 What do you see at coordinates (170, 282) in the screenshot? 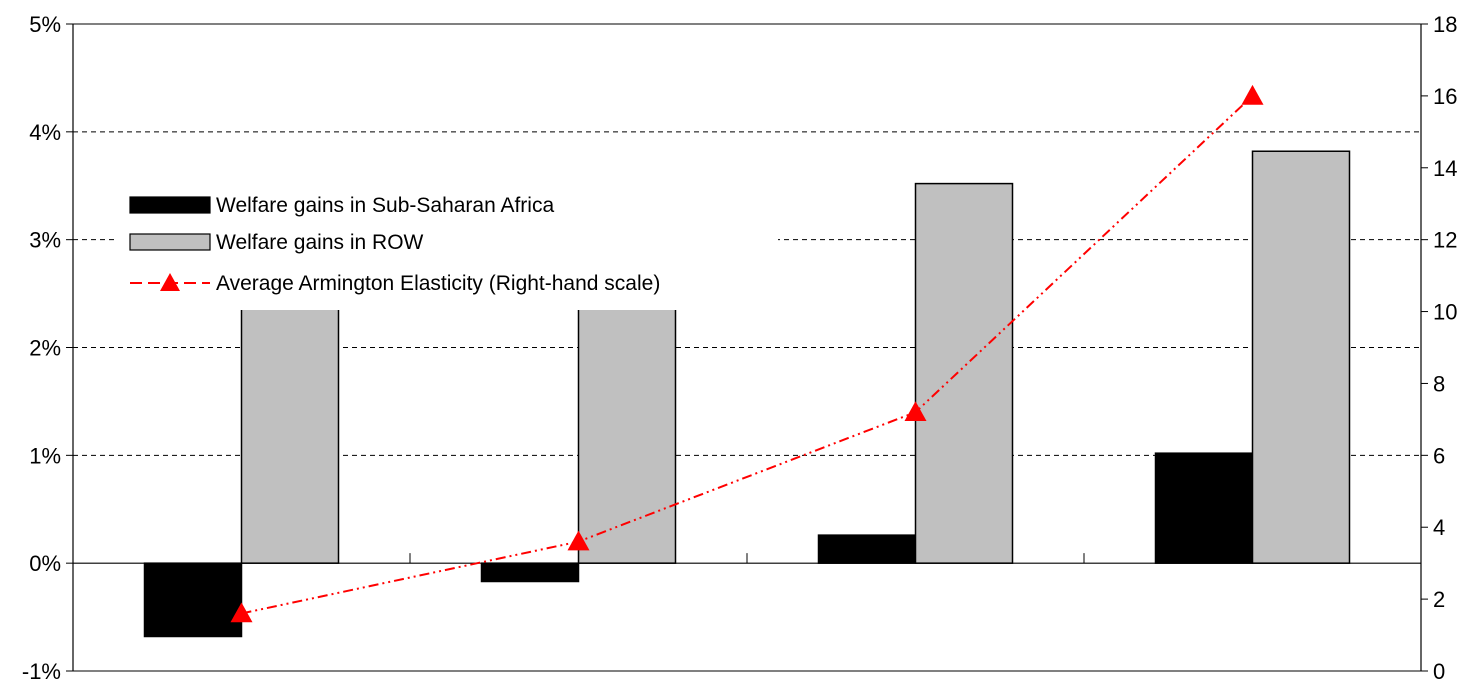
I see `legend-swatch-marker` at bounding box center [170, 282].